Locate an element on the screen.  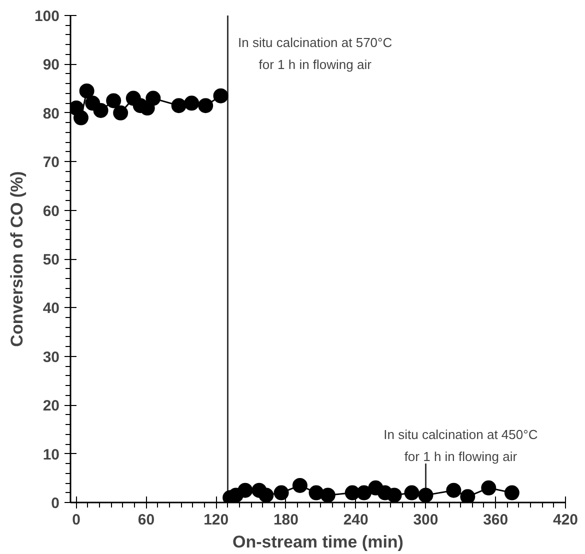
y-tick-label: 50 is located at coordinates (51, 260).